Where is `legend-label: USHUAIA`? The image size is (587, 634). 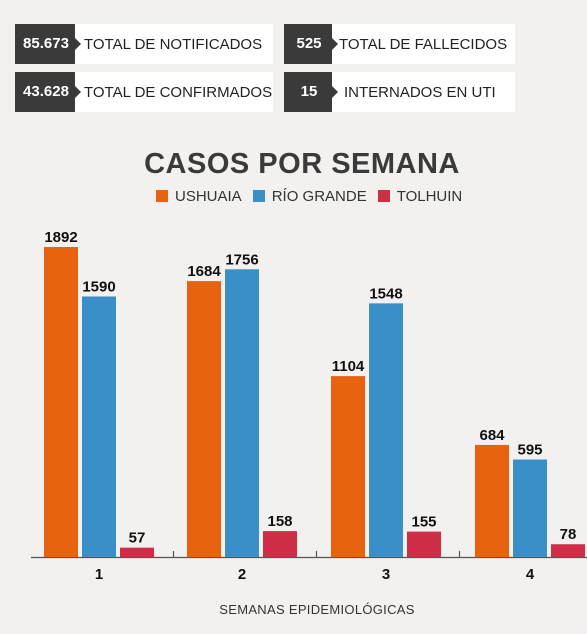 legend-label: USHUAIA is located at coordinates (208, 196).